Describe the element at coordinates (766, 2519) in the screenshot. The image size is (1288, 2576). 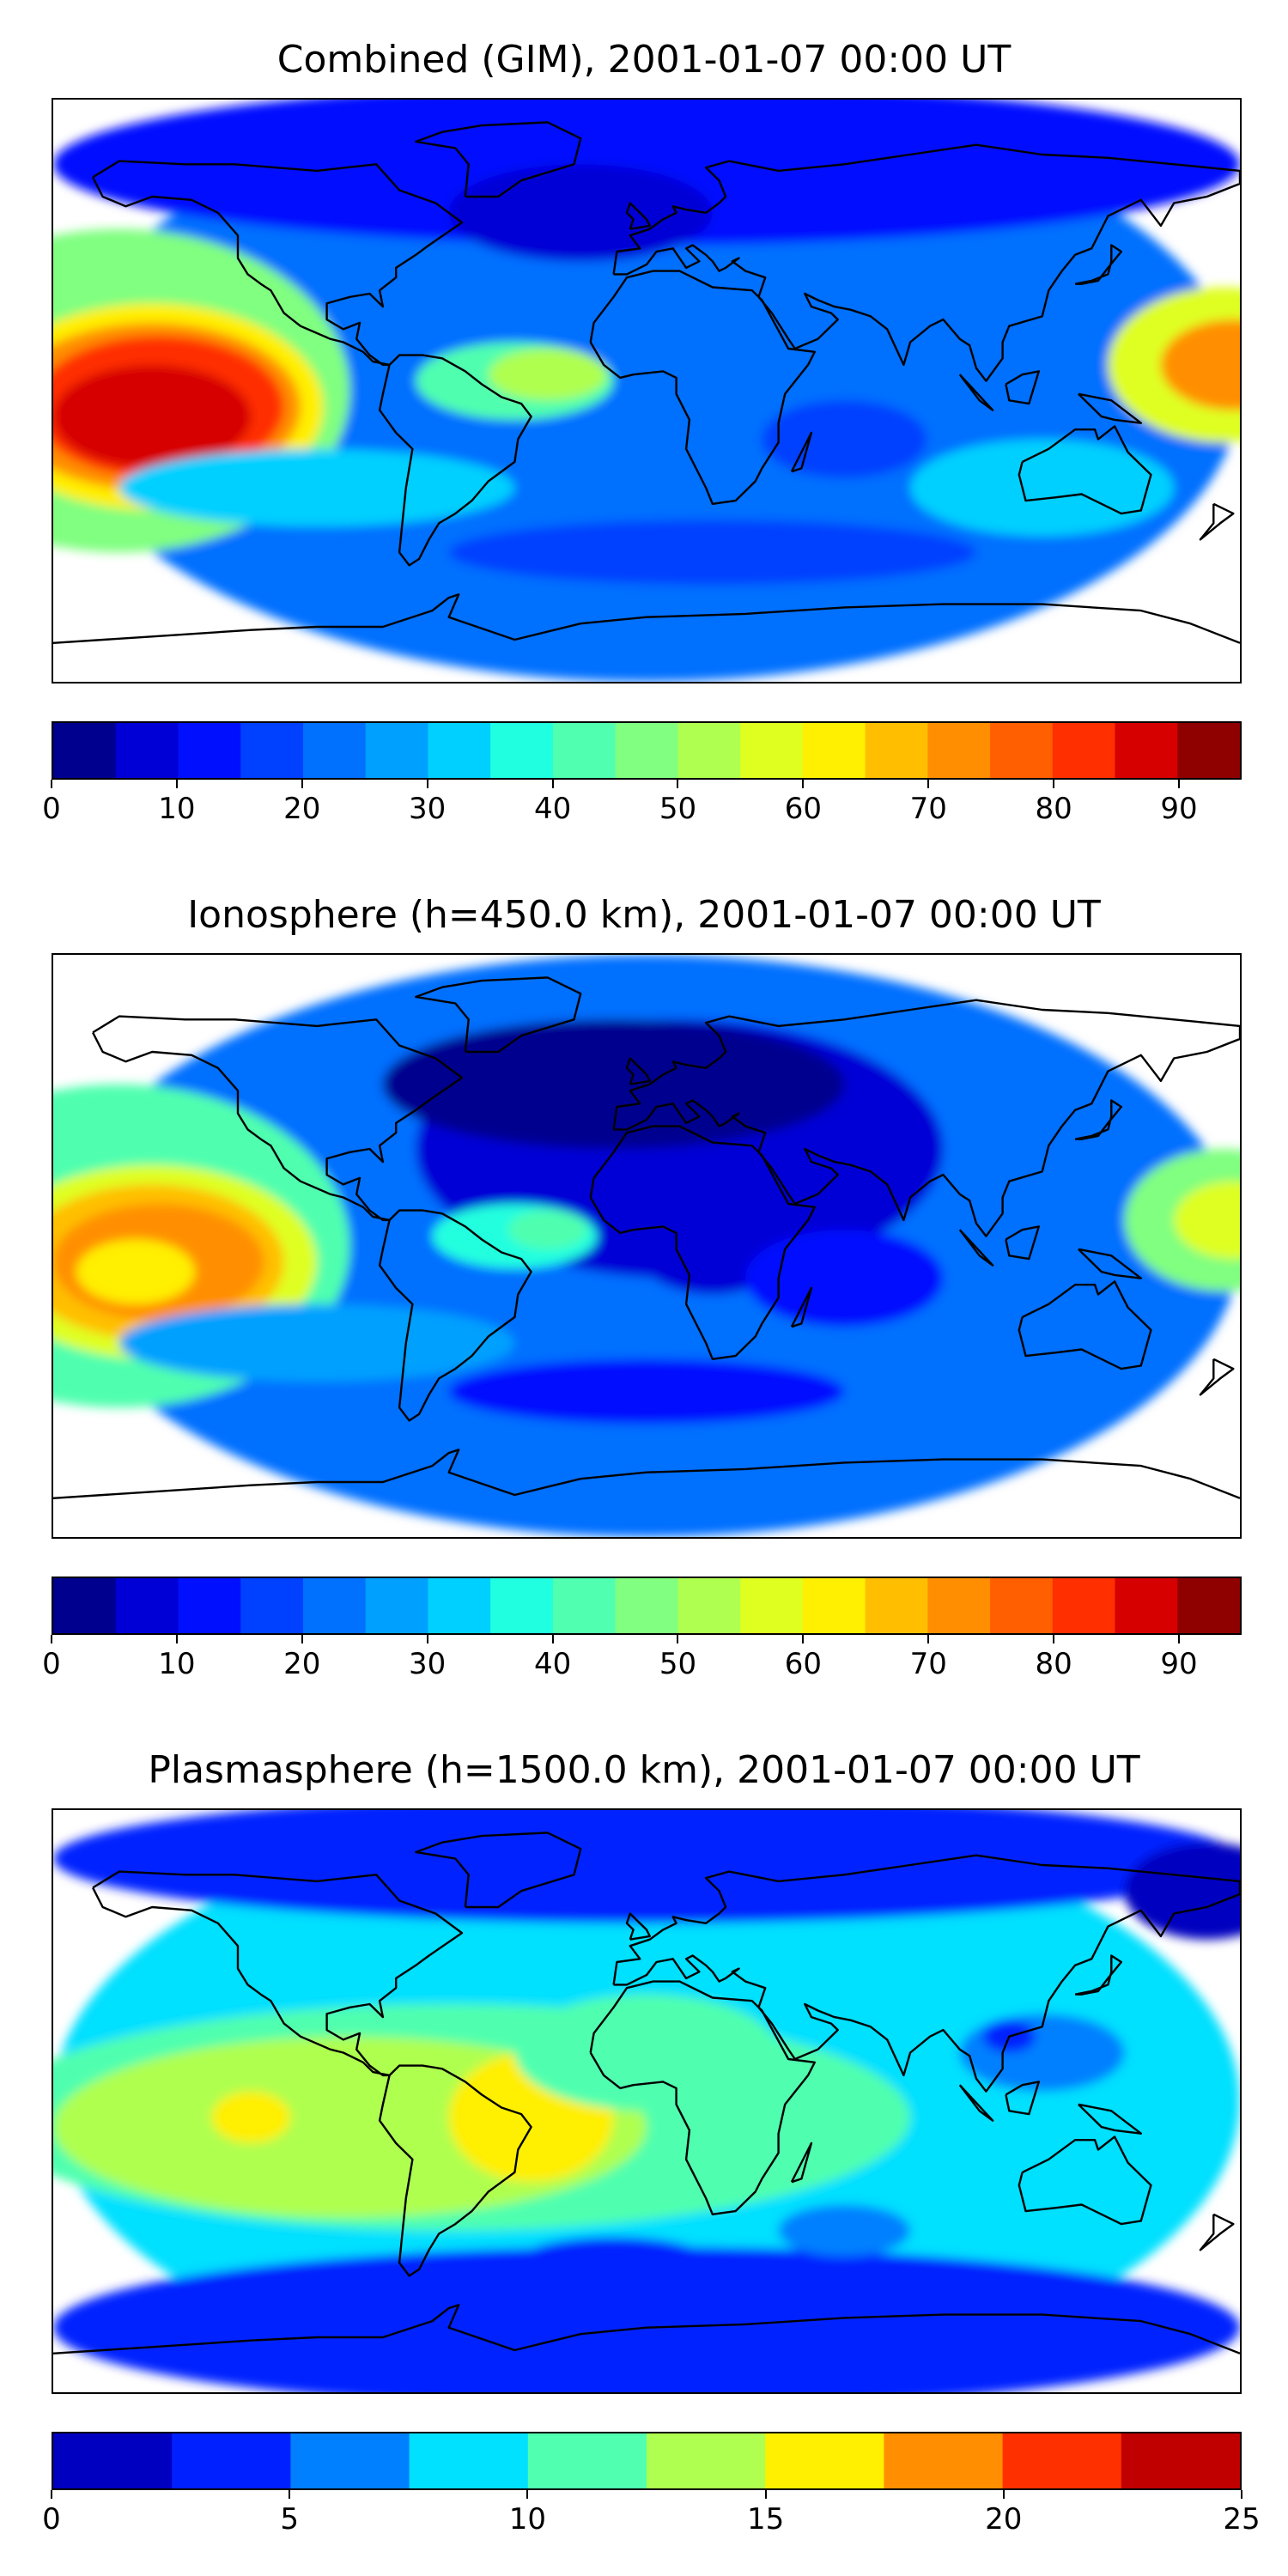
I see `colorbar-tick-label: 15` at that location.